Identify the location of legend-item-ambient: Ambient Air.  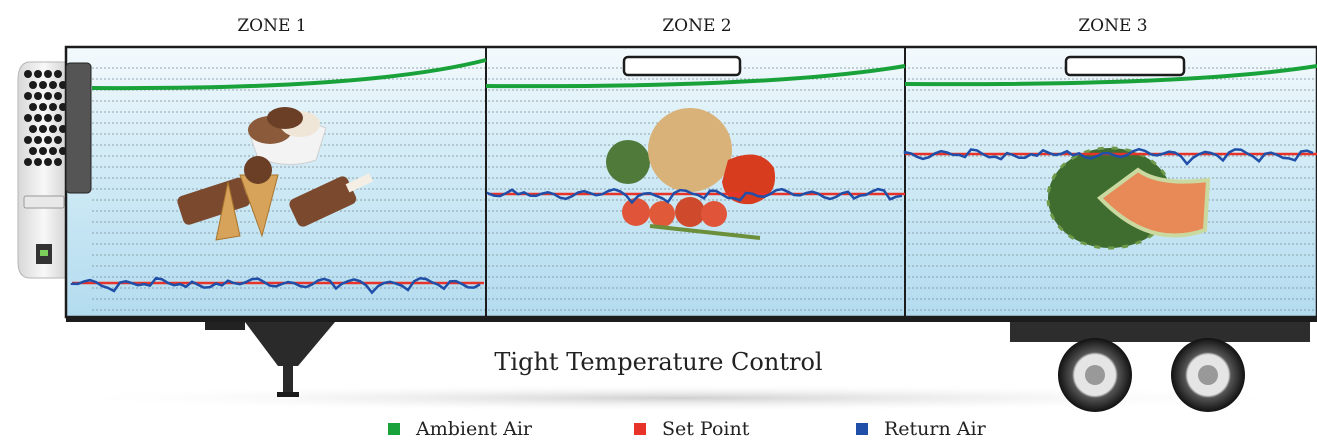
(460, 429).